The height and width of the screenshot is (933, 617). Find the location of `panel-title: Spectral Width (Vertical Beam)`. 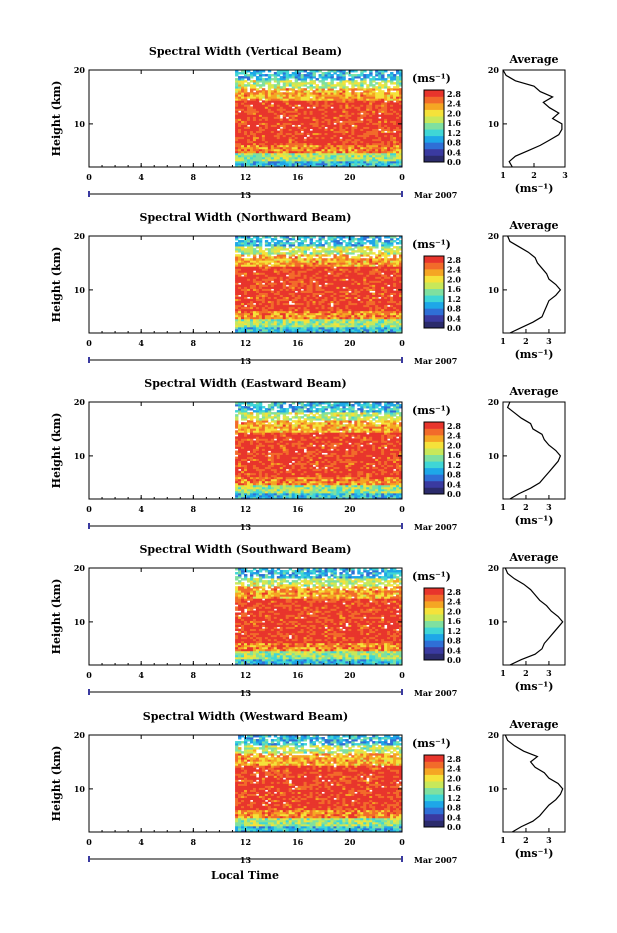

panel-title: Spectral Width (Vertical Beam) is located at coordinates (245, 51).